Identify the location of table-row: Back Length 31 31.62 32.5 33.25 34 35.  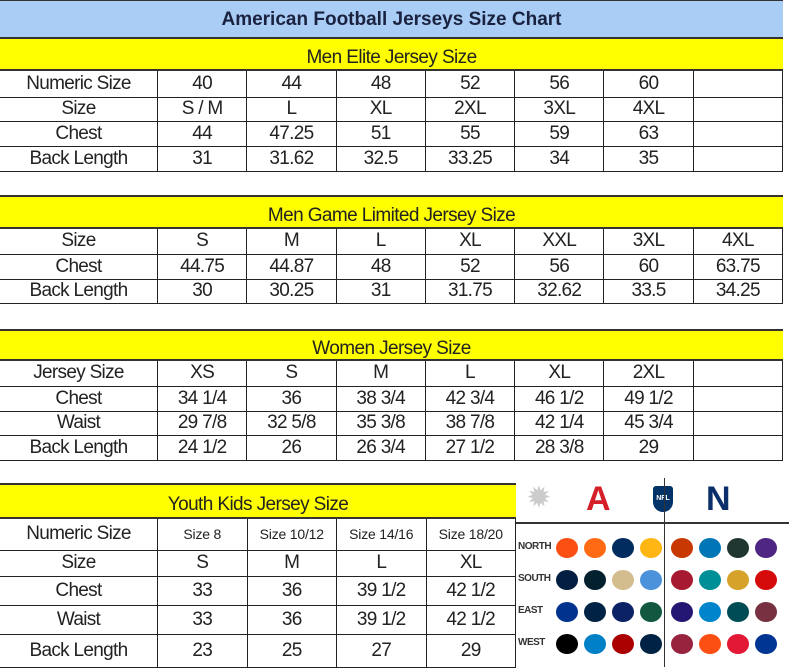
(392, 159).